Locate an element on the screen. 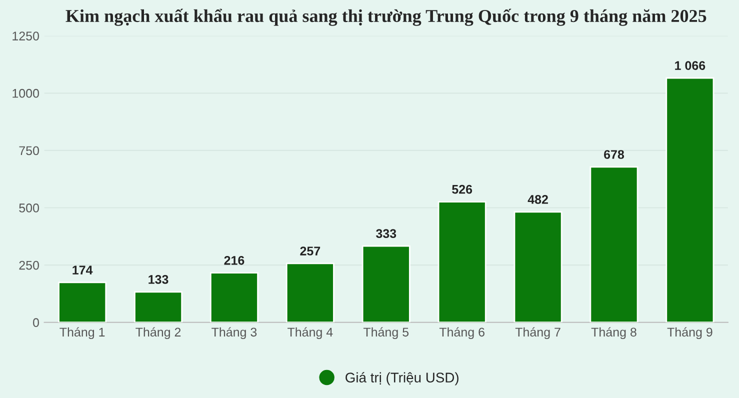  legend-label: Giá trị (Triệu USD) is located at coordinates (402, 379).